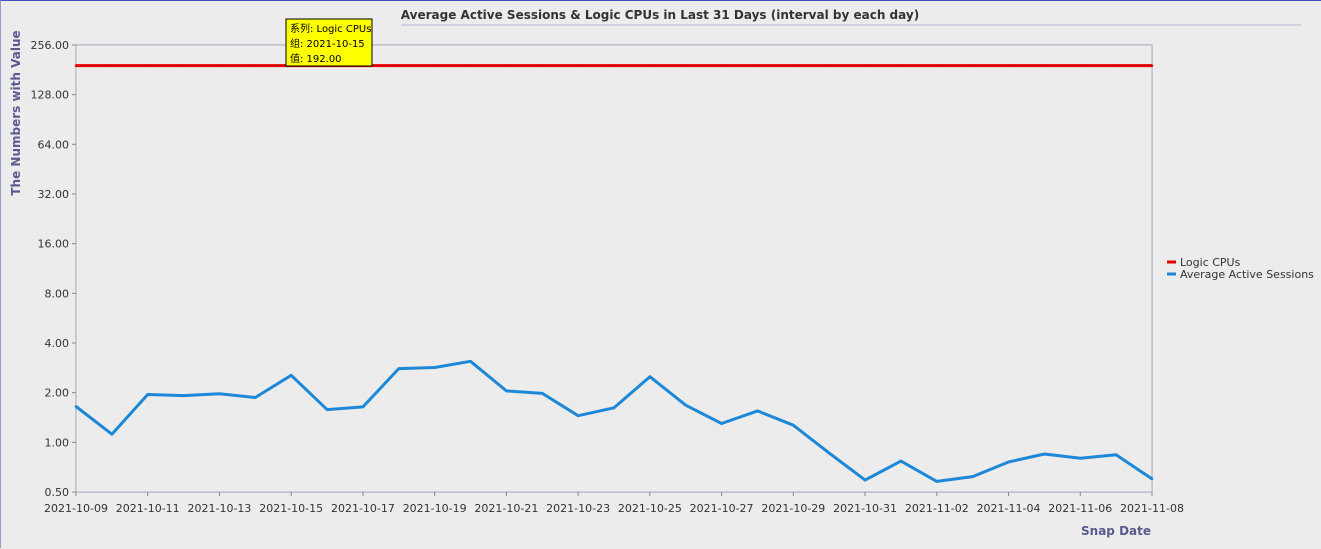  I want to click on x-tick-label: 2021-10-15, so click(291, 508).